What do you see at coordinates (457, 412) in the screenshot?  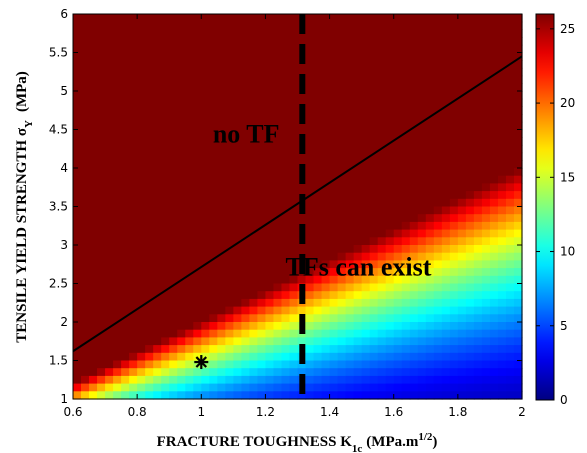 I see `x-tick-label: 1.8` at bounding box center [457, 412].